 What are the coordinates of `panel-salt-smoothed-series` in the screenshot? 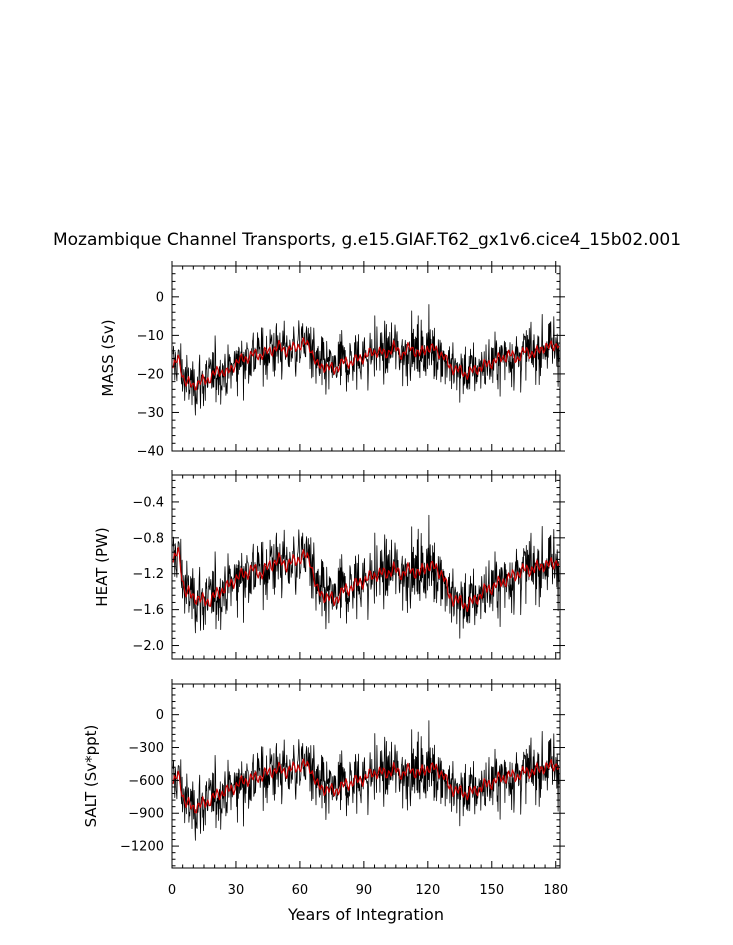 It's located at (366, 786).